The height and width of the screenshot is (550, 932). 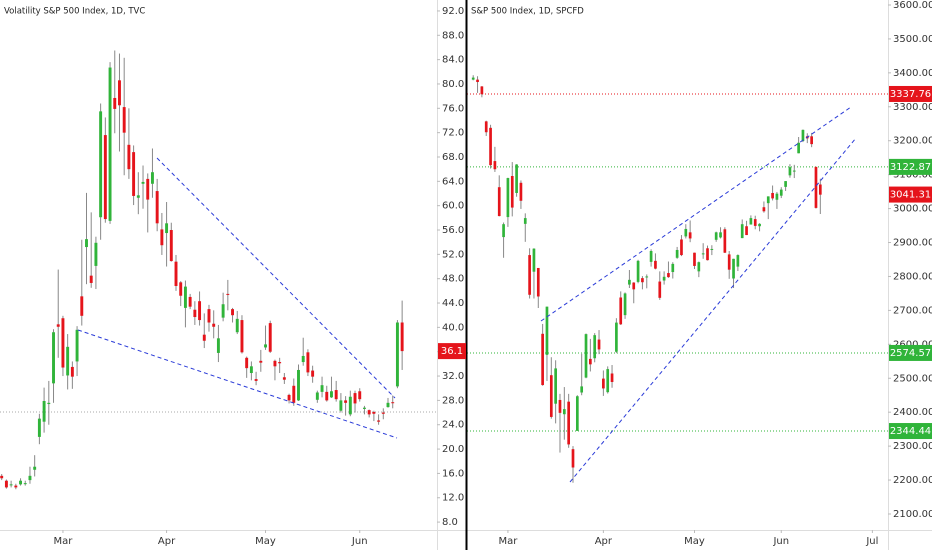 What do you see at coordinates (74, 12) in the screenshot?
I see `chart-title: Volatility S&P 500 Index, 1D, TVC` at bounding box center [74, 12].